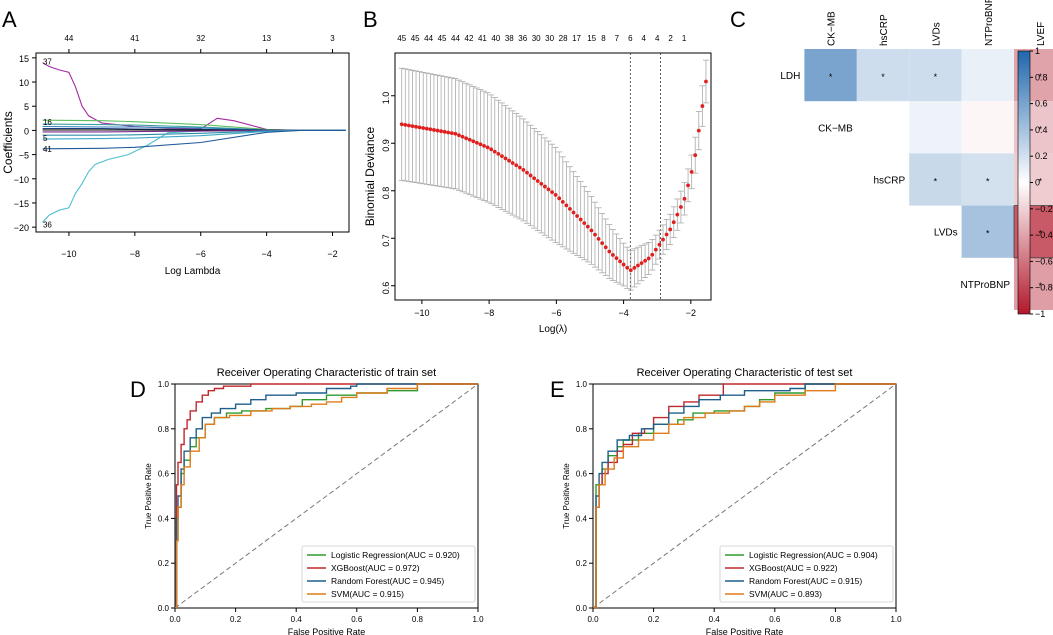 The height and width of the screenshot is (635, 1053). What do you see at coordinates (566, 496) in the screenshot?
I see `e-y-axis-label: True Positive Rate` at bounding box center [566, 496].